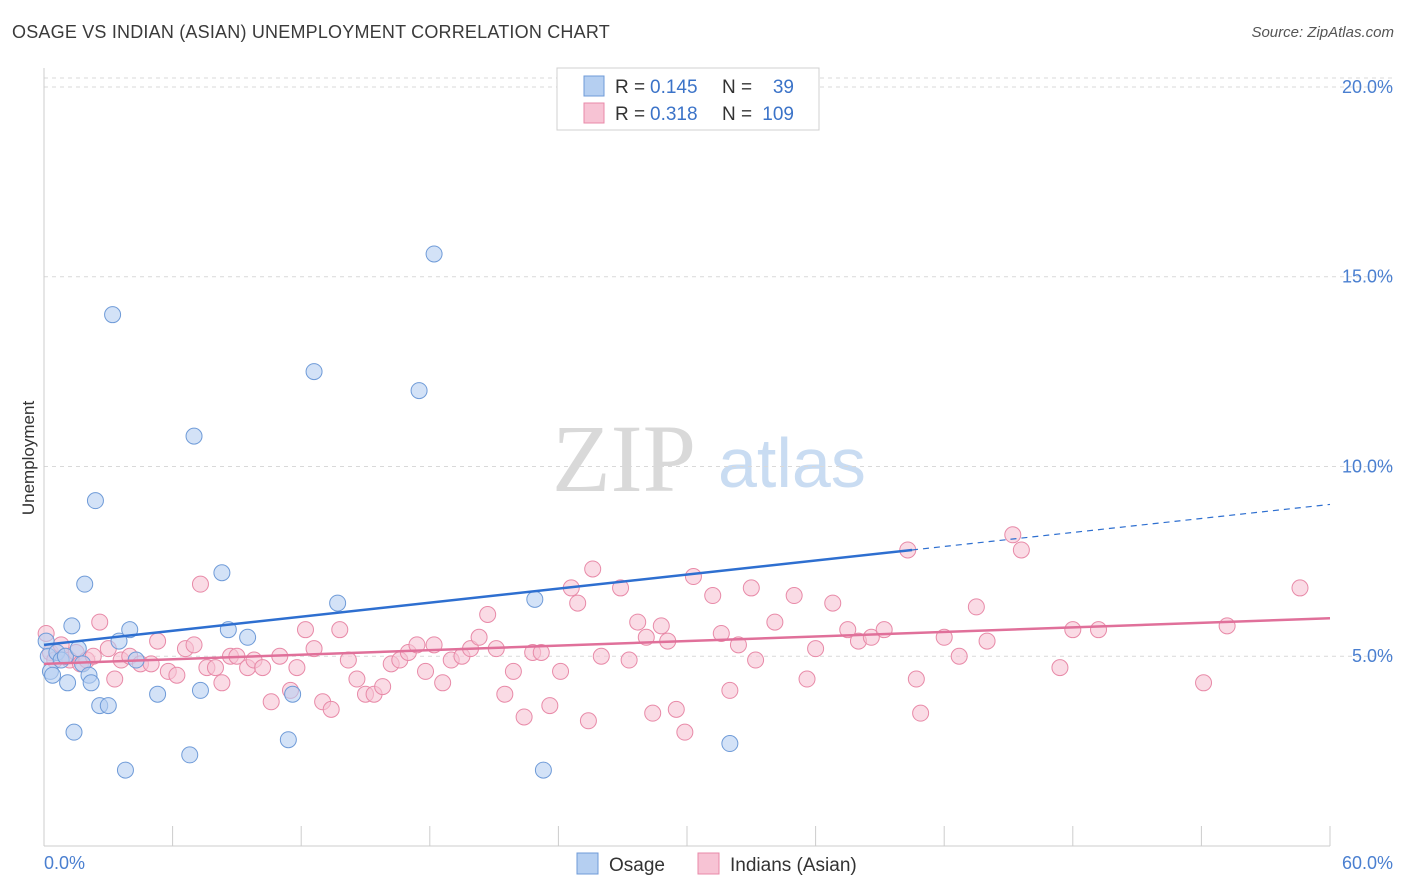 This screenshot has height=892, width=1406. Describe the element at coordinates (793, 865) in the screenshot. I see `bottom-legend-label-indian: Indians (Asian)` at that location.